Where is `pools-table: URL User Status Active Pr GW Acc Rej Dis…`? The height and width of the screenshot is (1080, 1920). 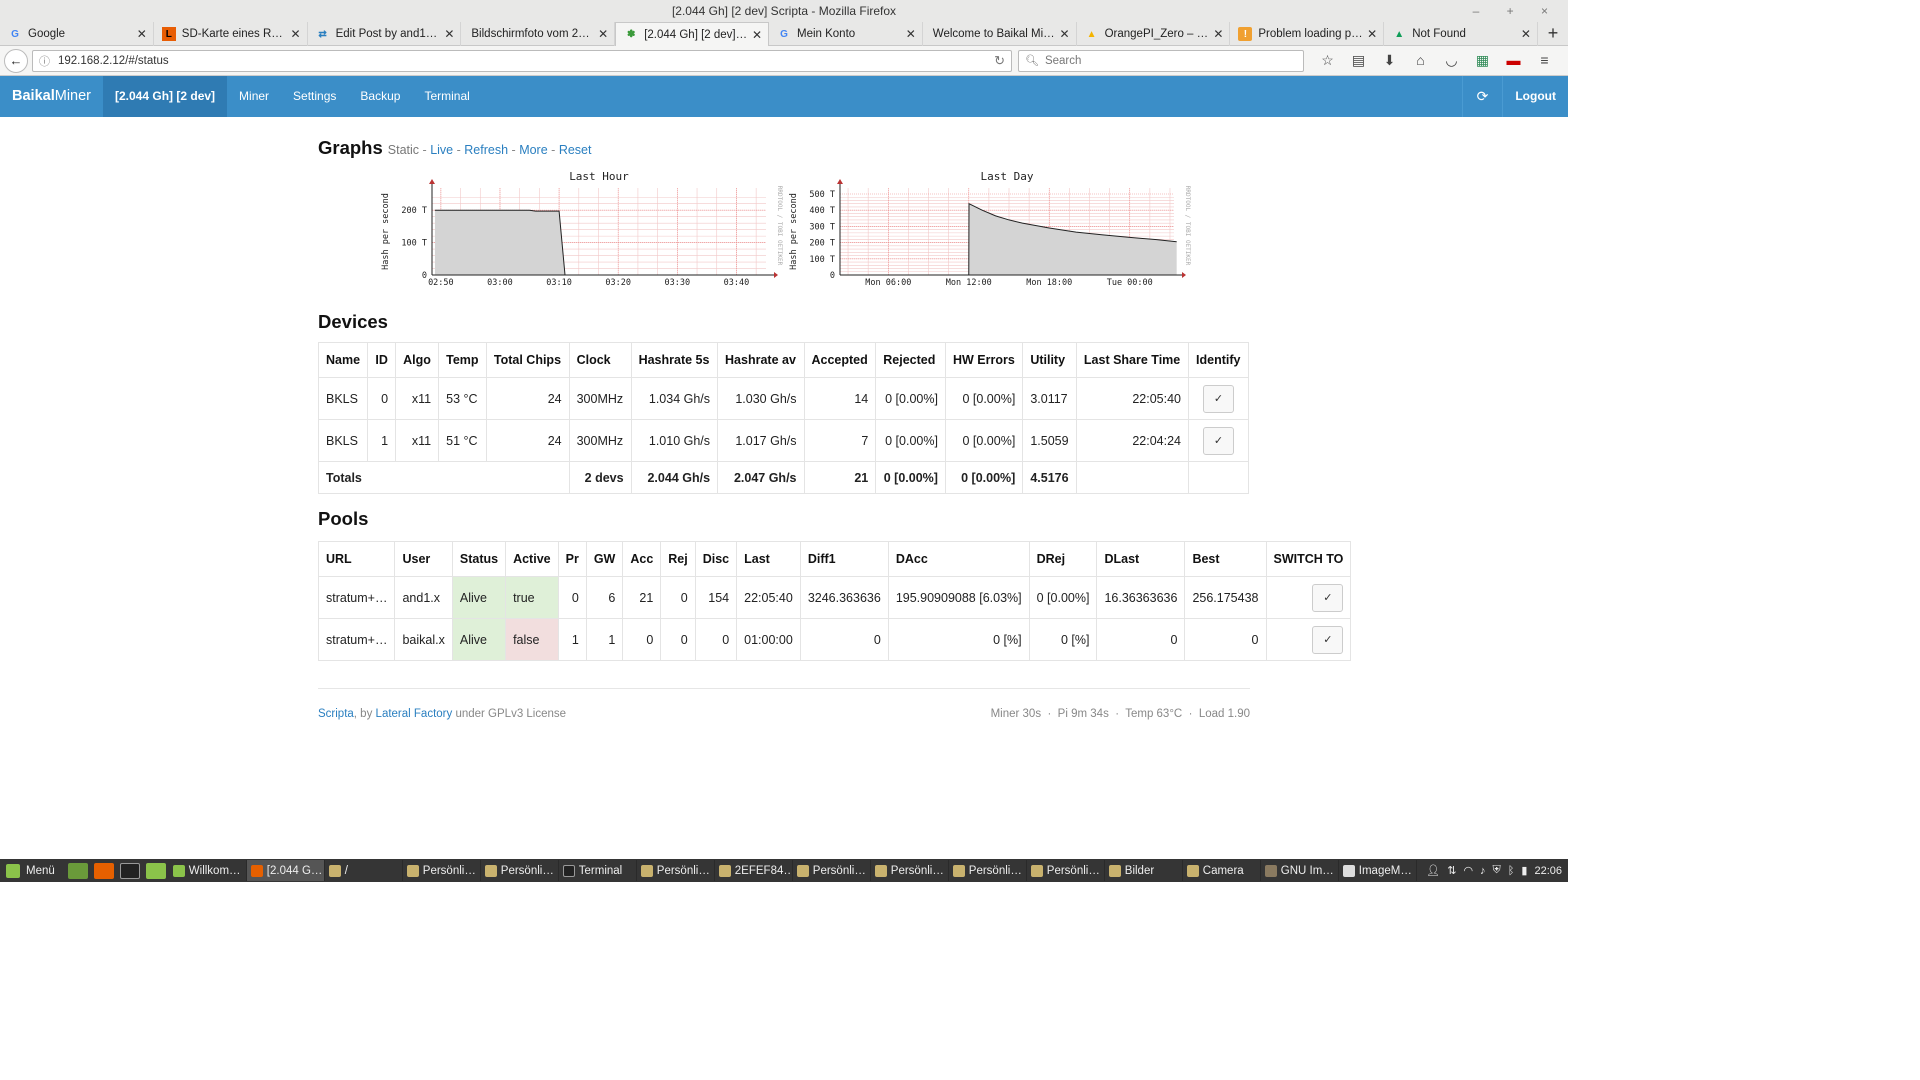
pools-table: URL User Status Active Pr GW Acc Rej Dis… is located at coordinates (834, 601).